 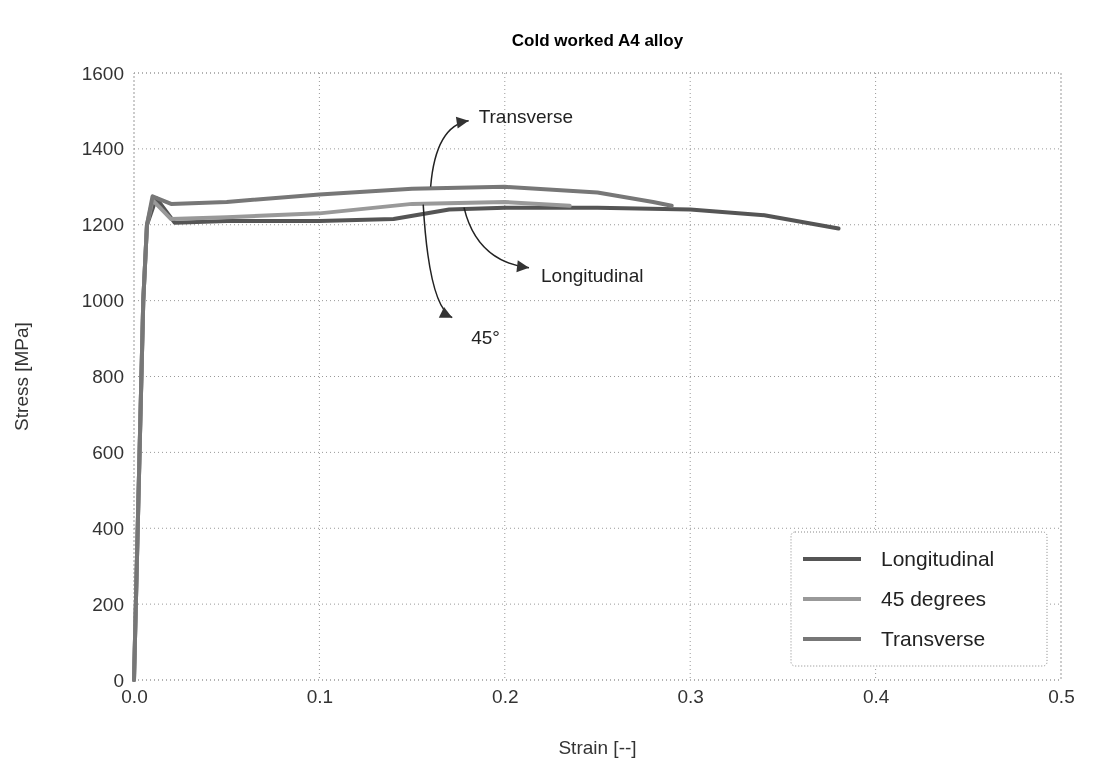 What do you see at coordinates (21, 376) in the screenshot?
I see `y-axis-title: Stress [MPa]` at bounding box center [21, 376].